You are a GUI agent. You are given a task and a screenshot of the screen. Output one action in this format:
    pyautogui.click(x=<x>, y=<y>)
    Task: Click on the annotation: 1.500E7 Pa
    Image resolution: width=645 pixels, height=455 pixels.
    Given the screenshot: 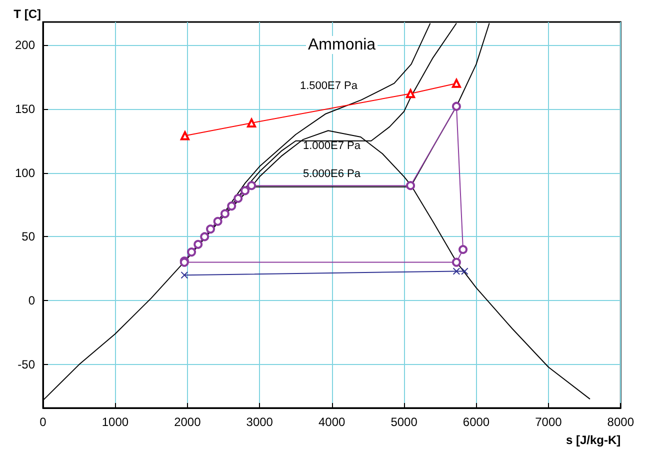 What is the action you would take?
    pyautogui.click(x=329, y=86)
    